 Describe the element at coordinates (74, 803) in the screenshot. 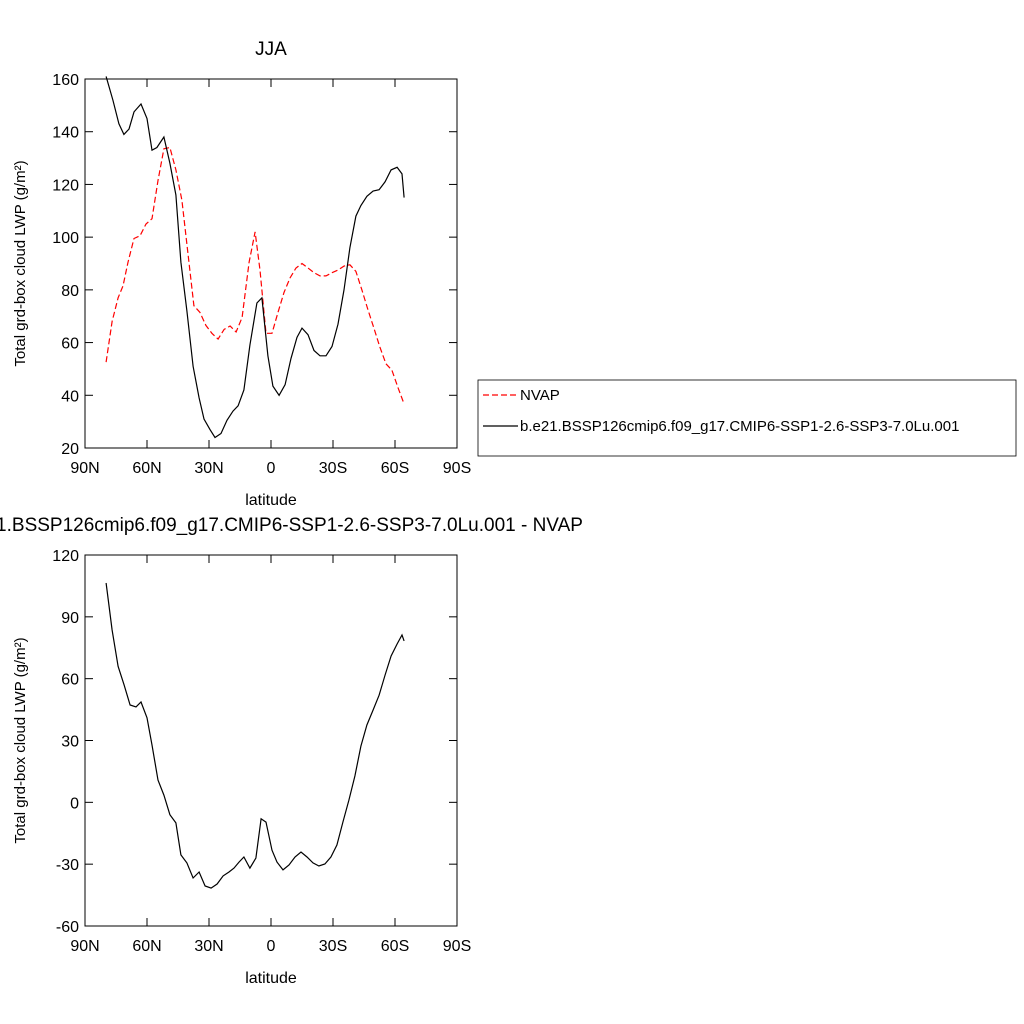

I see `y-tick-label: 0` at that location.